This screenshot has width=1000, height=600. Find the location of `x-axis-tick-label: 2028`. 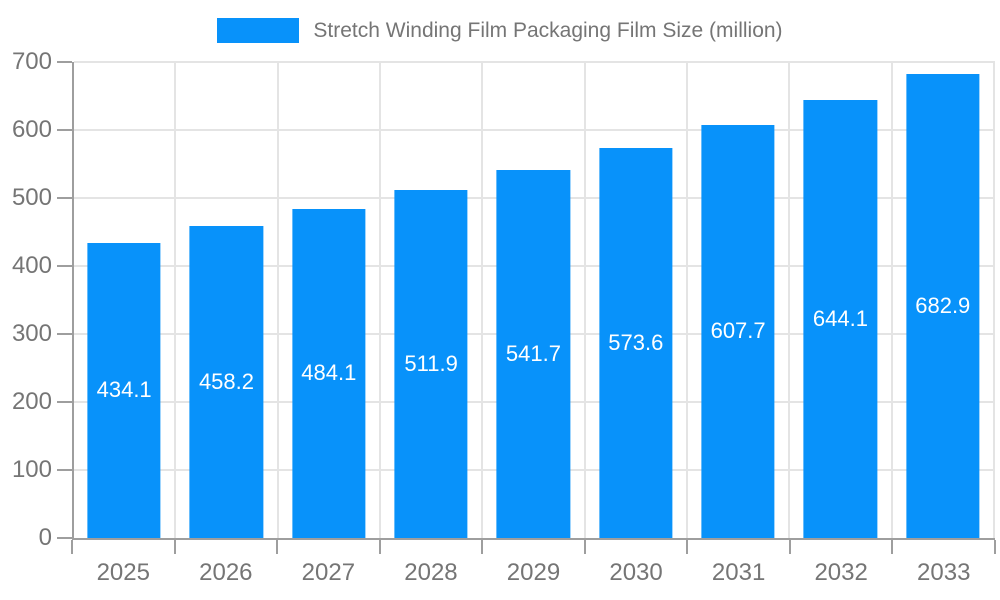

x-axis-tick-label: 2028 is located at coordinates (431, 572).